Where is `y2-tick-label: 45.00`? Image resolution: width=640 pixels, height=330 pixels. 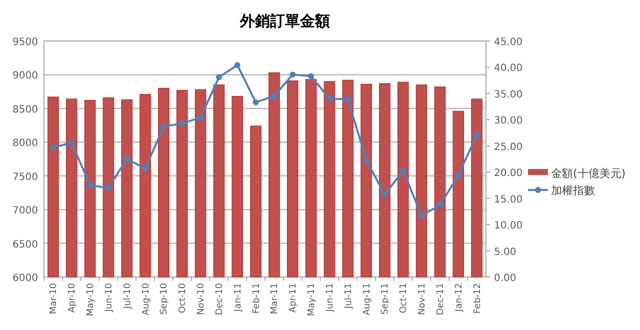
y2-tick-label: 45.00 is located at coordinates (508, 42).